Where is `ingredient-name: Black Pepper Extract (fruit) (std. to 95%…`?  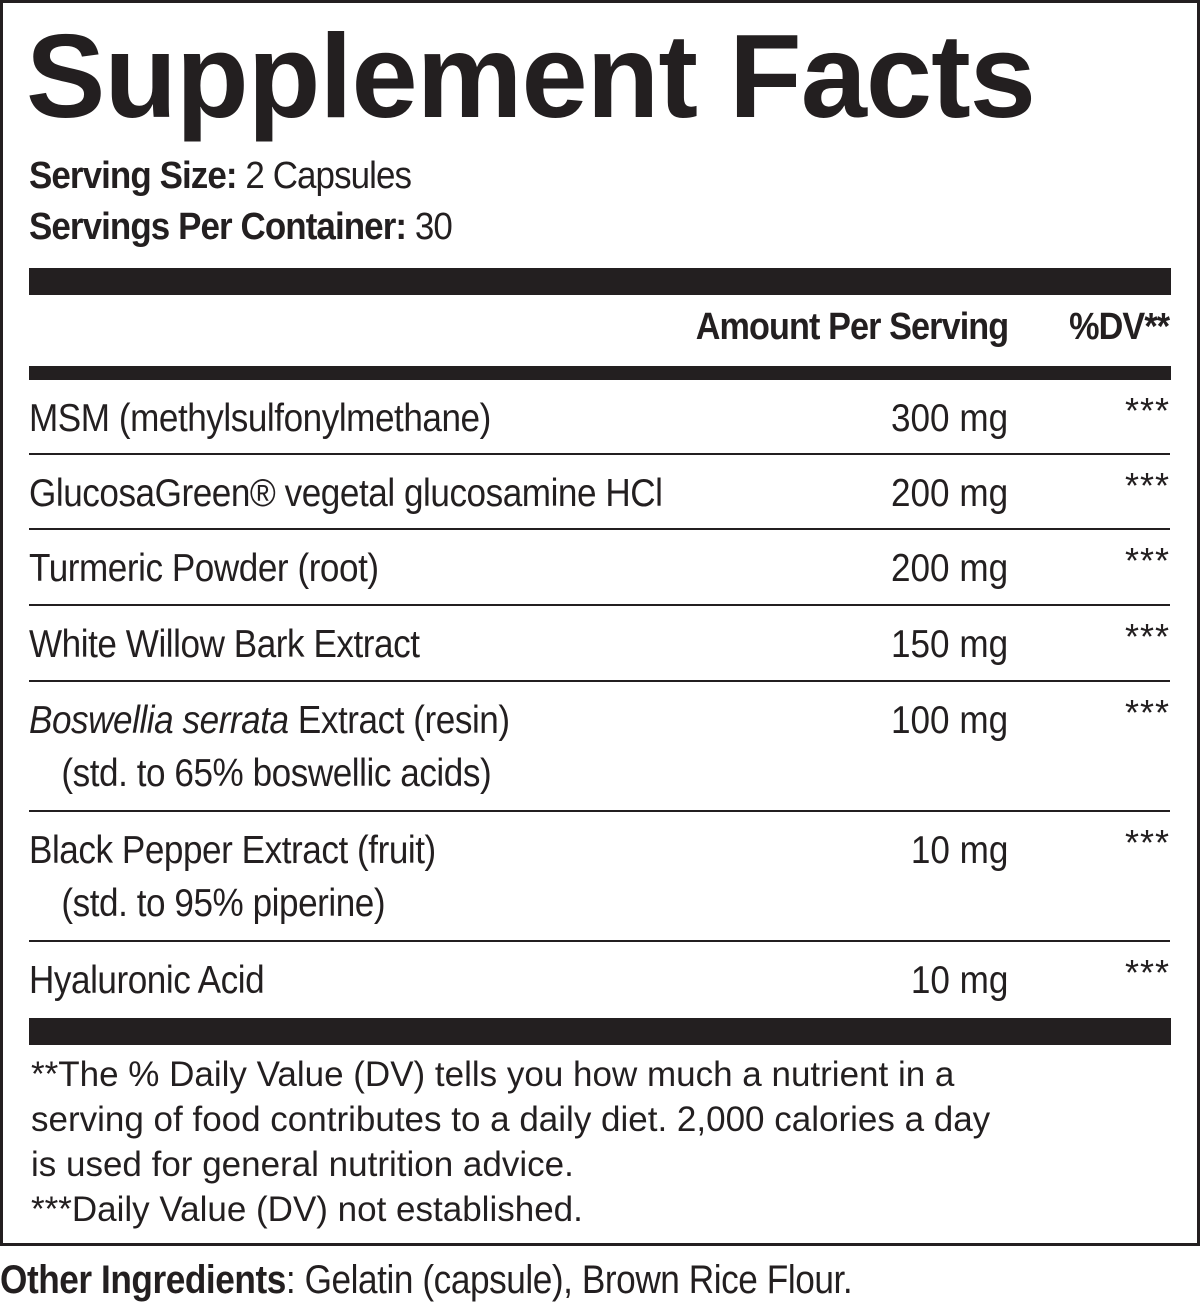
ingredient-name: Black Pepper Extract (fruit) (std. to 95%… is located at coordinates (232, 879).